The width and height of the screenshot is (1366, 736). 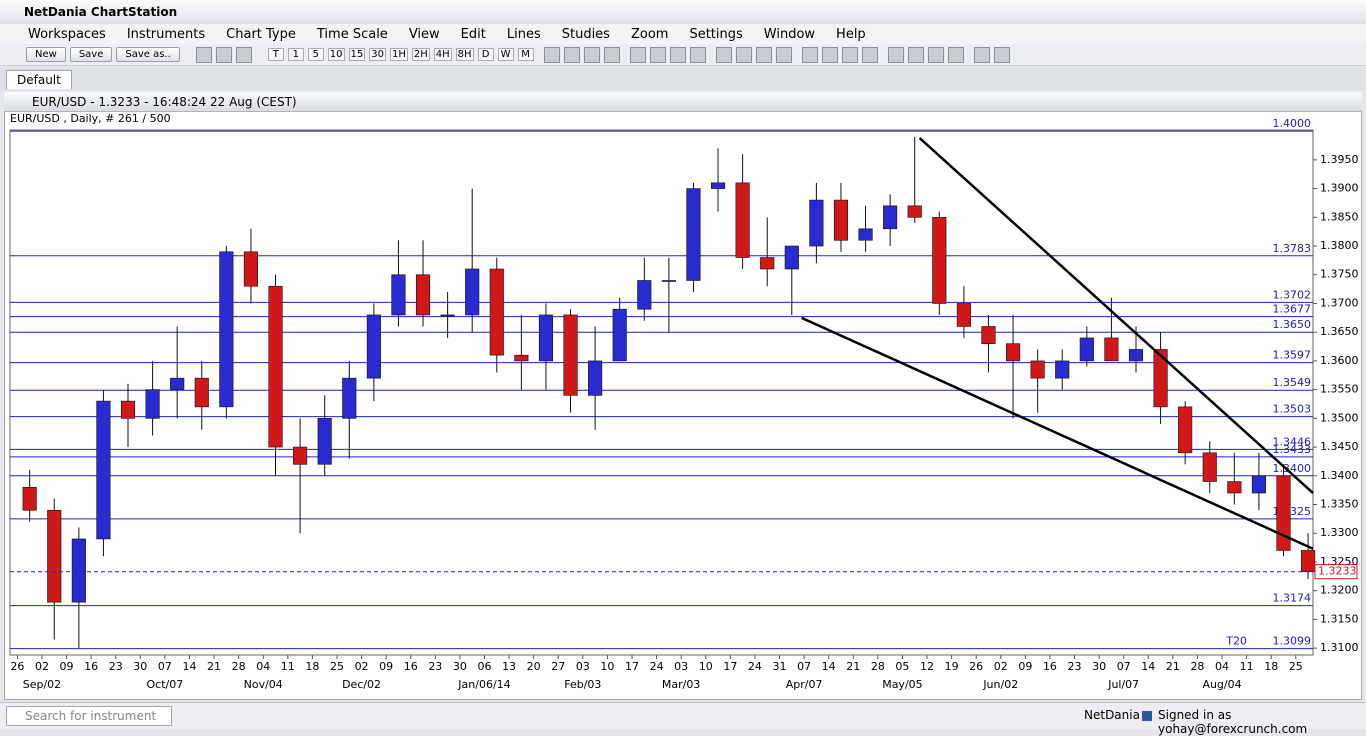 What do you see at coordinates (534, 666) in the screenshot?
I see `x-tick-label: 20` at bounding box center [534, 666].